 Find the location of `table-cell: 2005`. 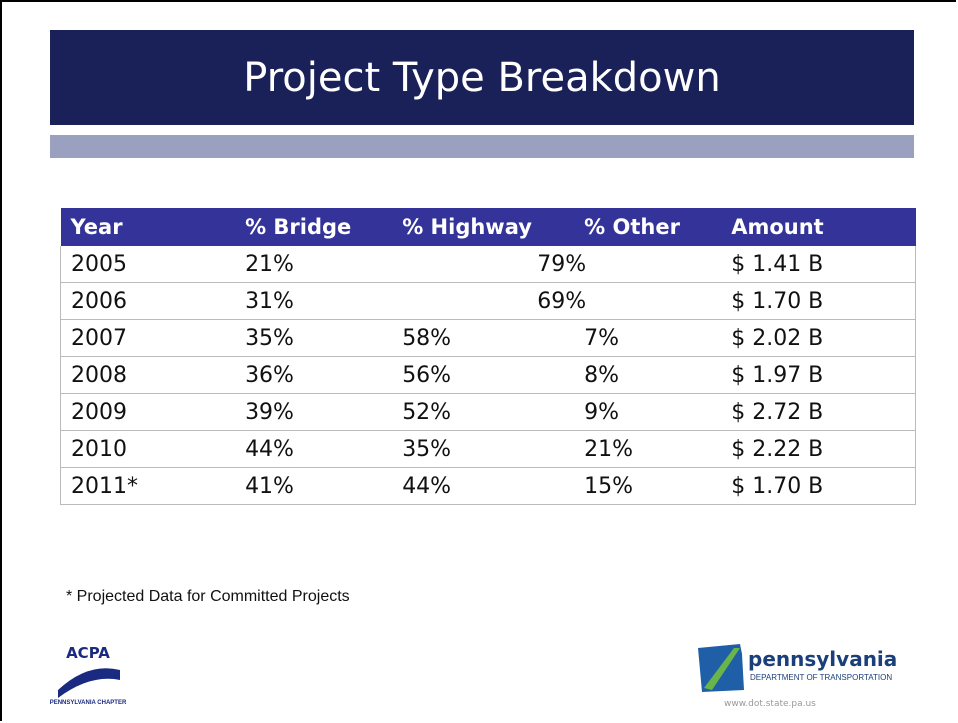

table-cell: 2005 is located at coordinates (148, 264).